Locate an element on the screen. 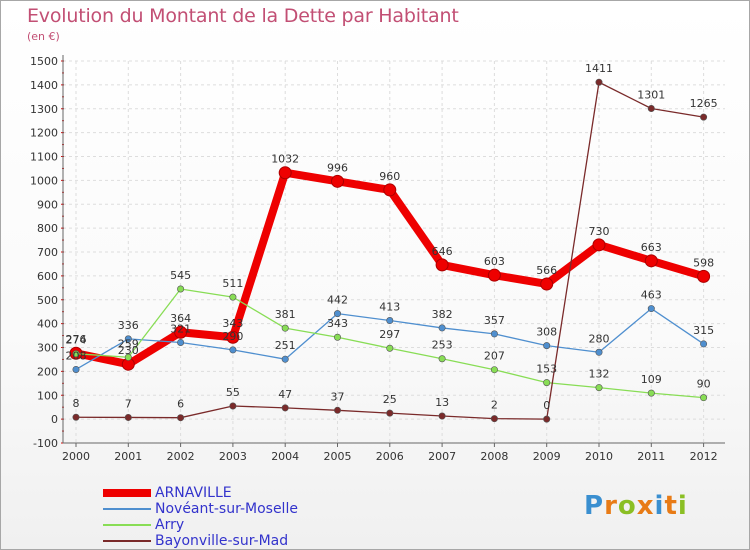  data-label: 55 is located at coordinates (233, 392).